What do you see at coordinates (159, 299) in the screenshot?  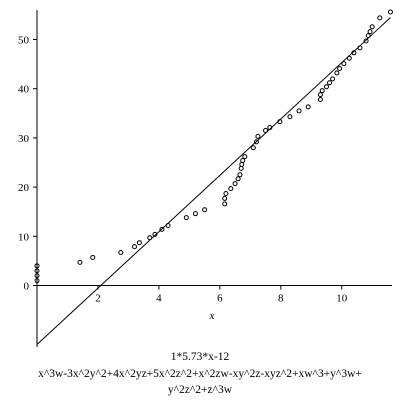 I see `x-tick-label: 4` at bounding box center [159, 299].